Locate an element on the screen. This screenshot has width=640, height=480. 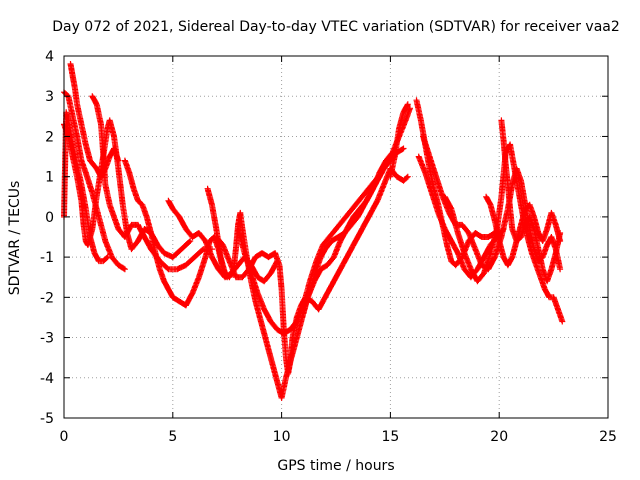
x-tick-label: 15 is located at coordinates (390, 437).